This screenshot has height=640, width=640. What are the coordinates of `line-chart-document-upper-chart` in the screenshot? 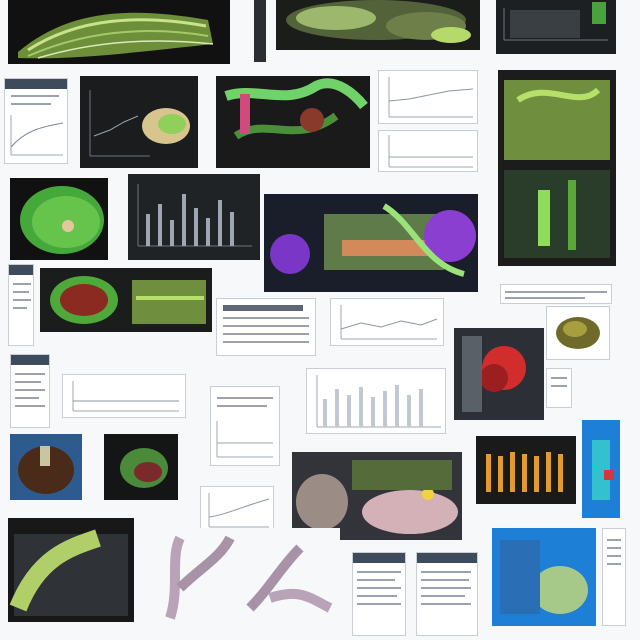 It's located at (431, 97).